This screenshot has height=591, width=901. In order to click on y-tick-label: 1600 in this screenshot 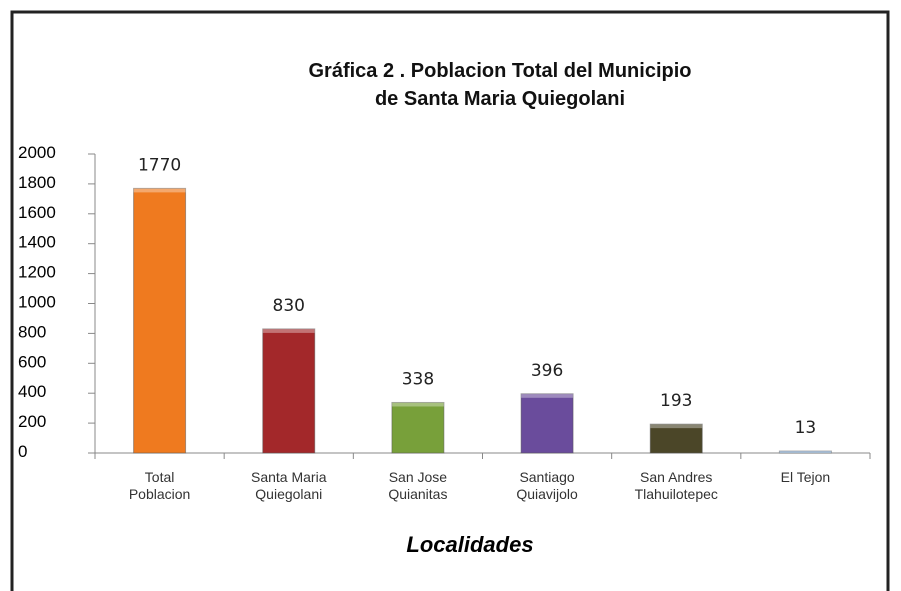, I will do `click(37, 212)`.